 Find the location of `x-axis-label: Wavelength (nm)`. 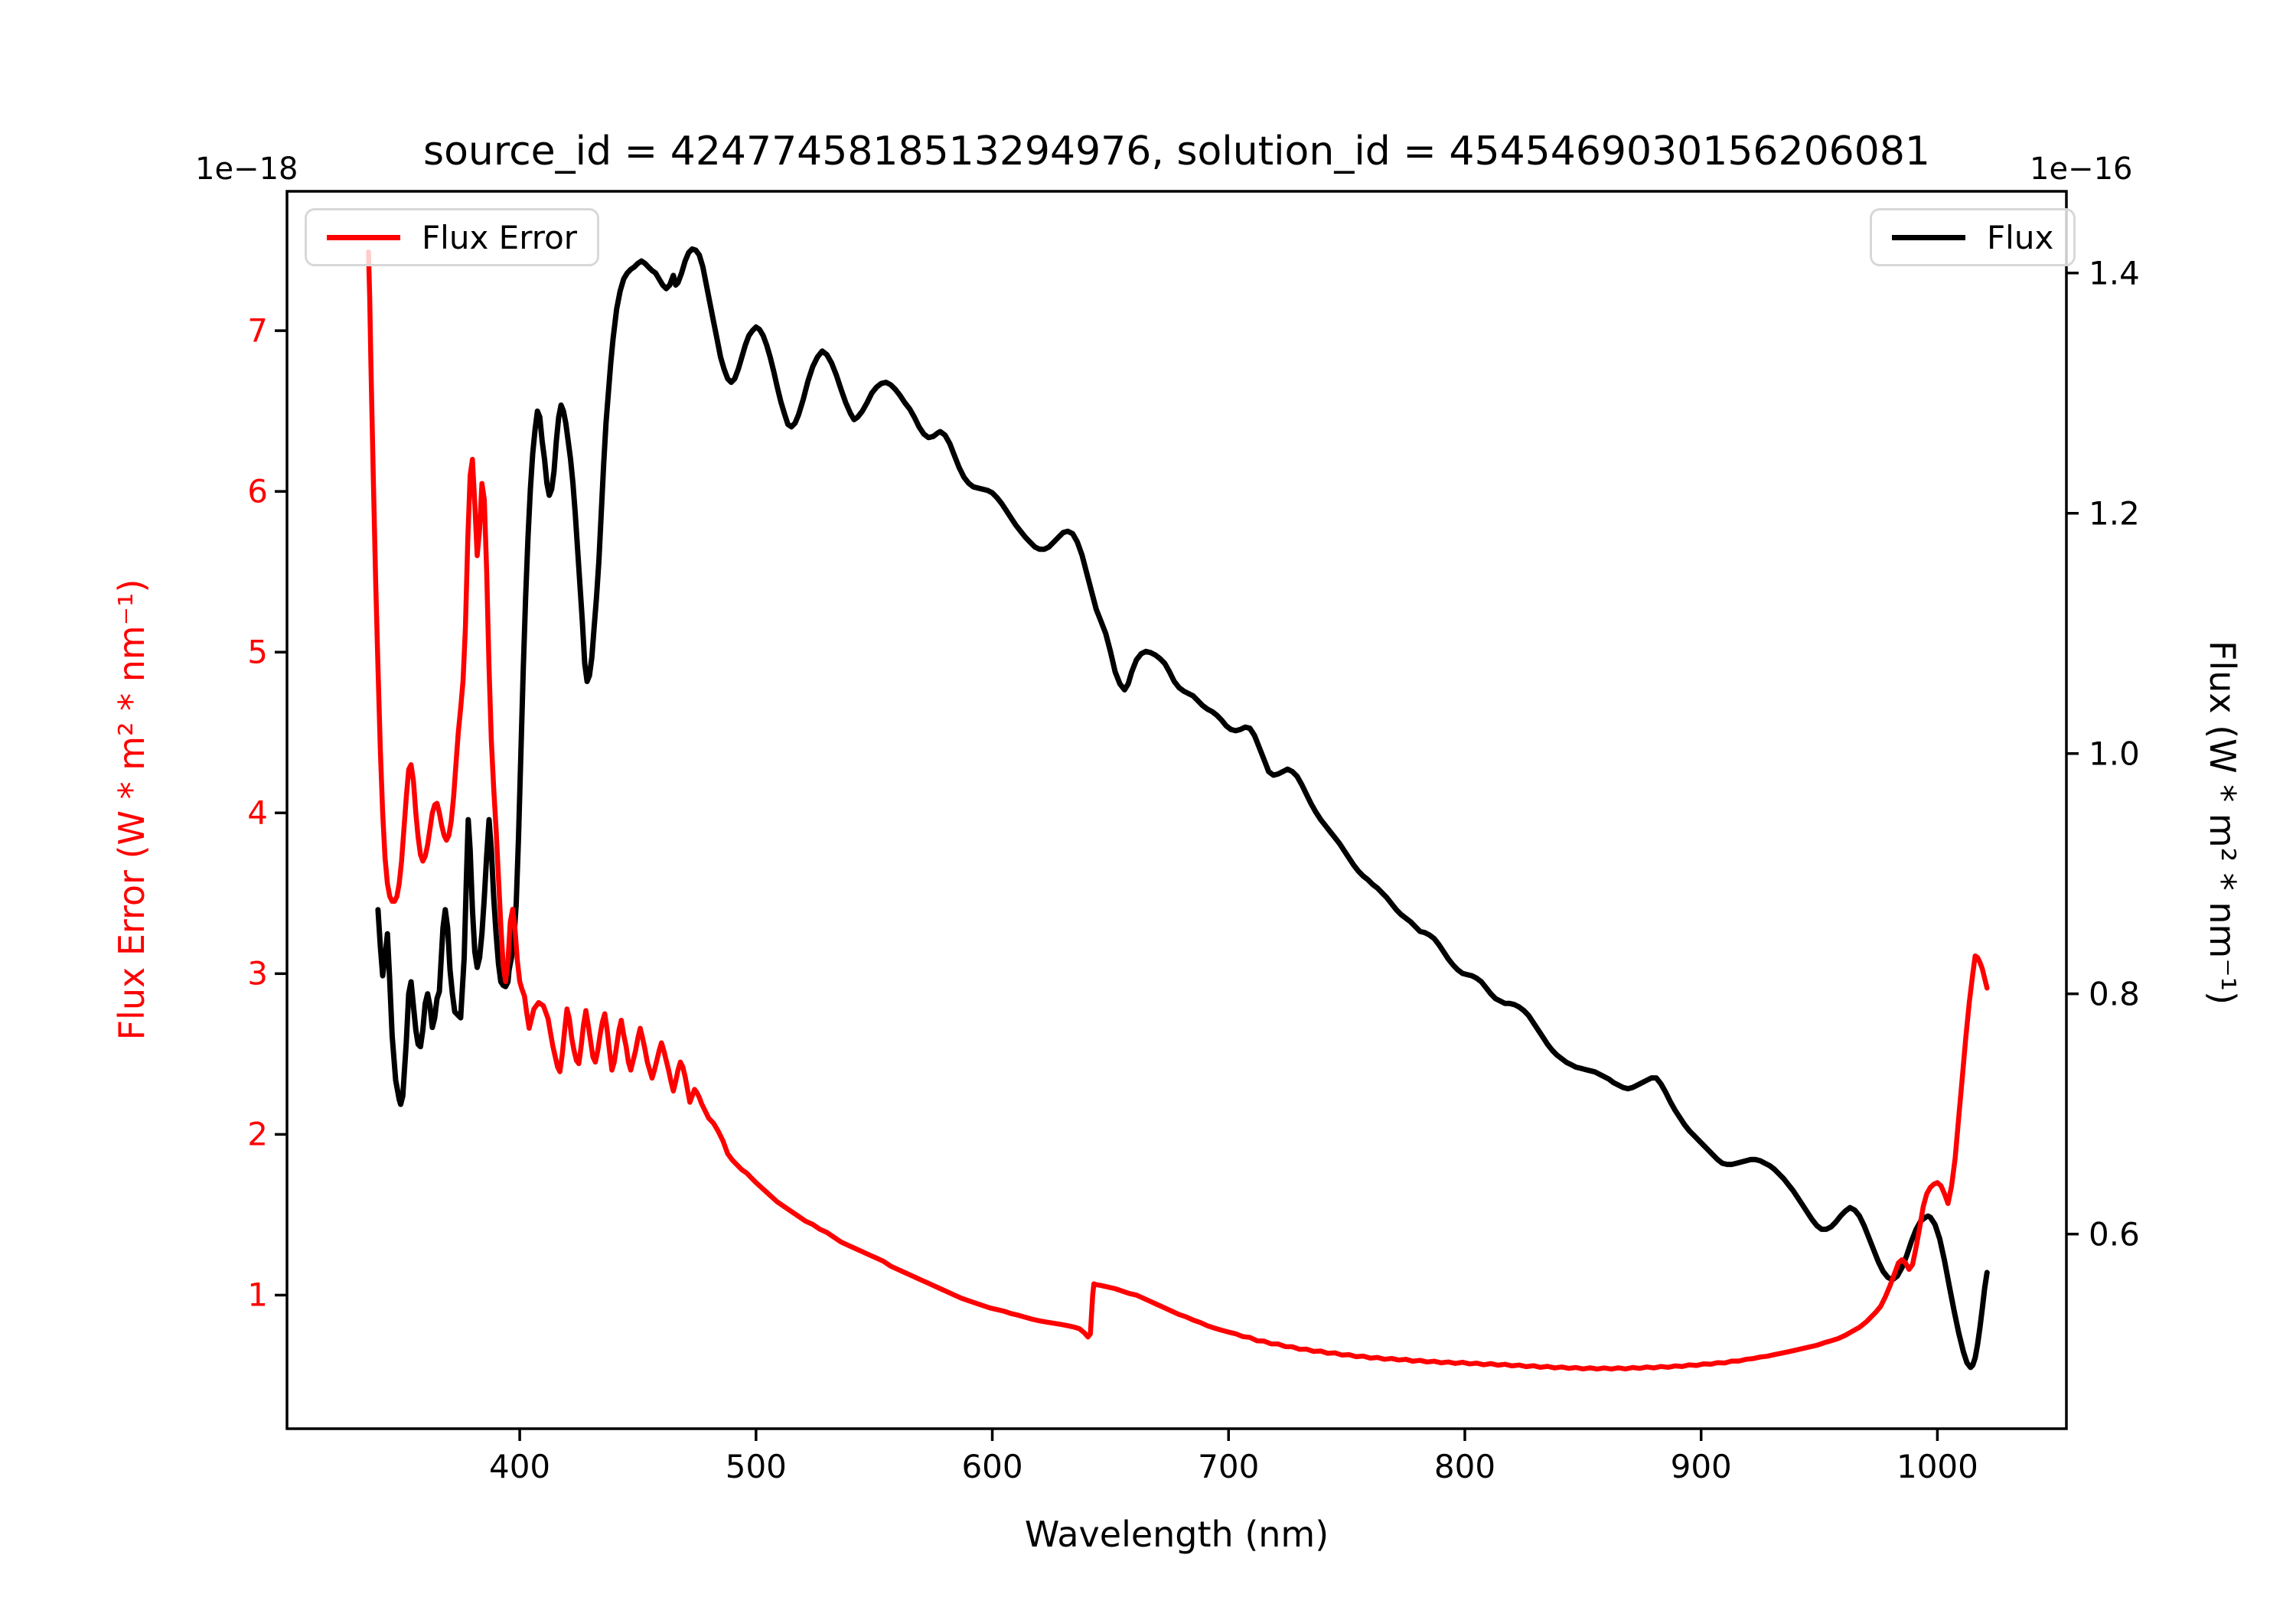

x-axis-label: Wavelength (nm) is located at coordinates (1176, 1535).